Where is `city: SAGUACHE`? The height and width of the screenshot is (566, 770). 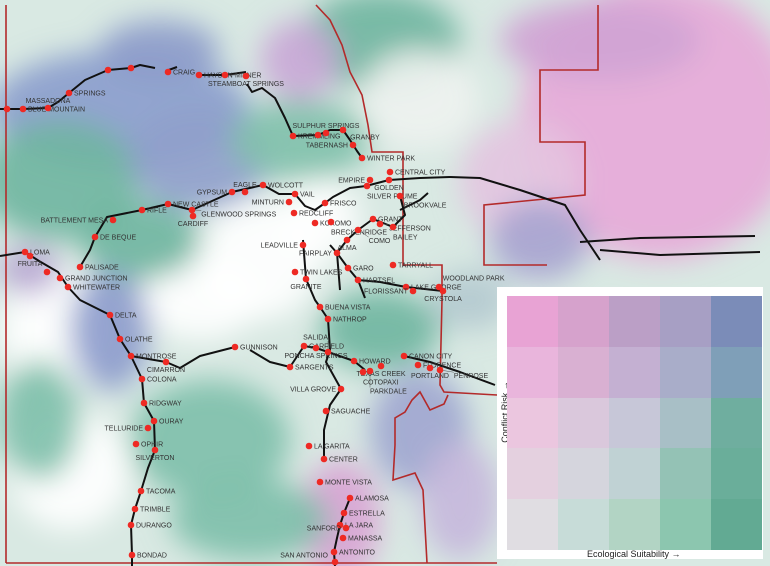 city: SAGUACHE is located at coordinates (346, 411).